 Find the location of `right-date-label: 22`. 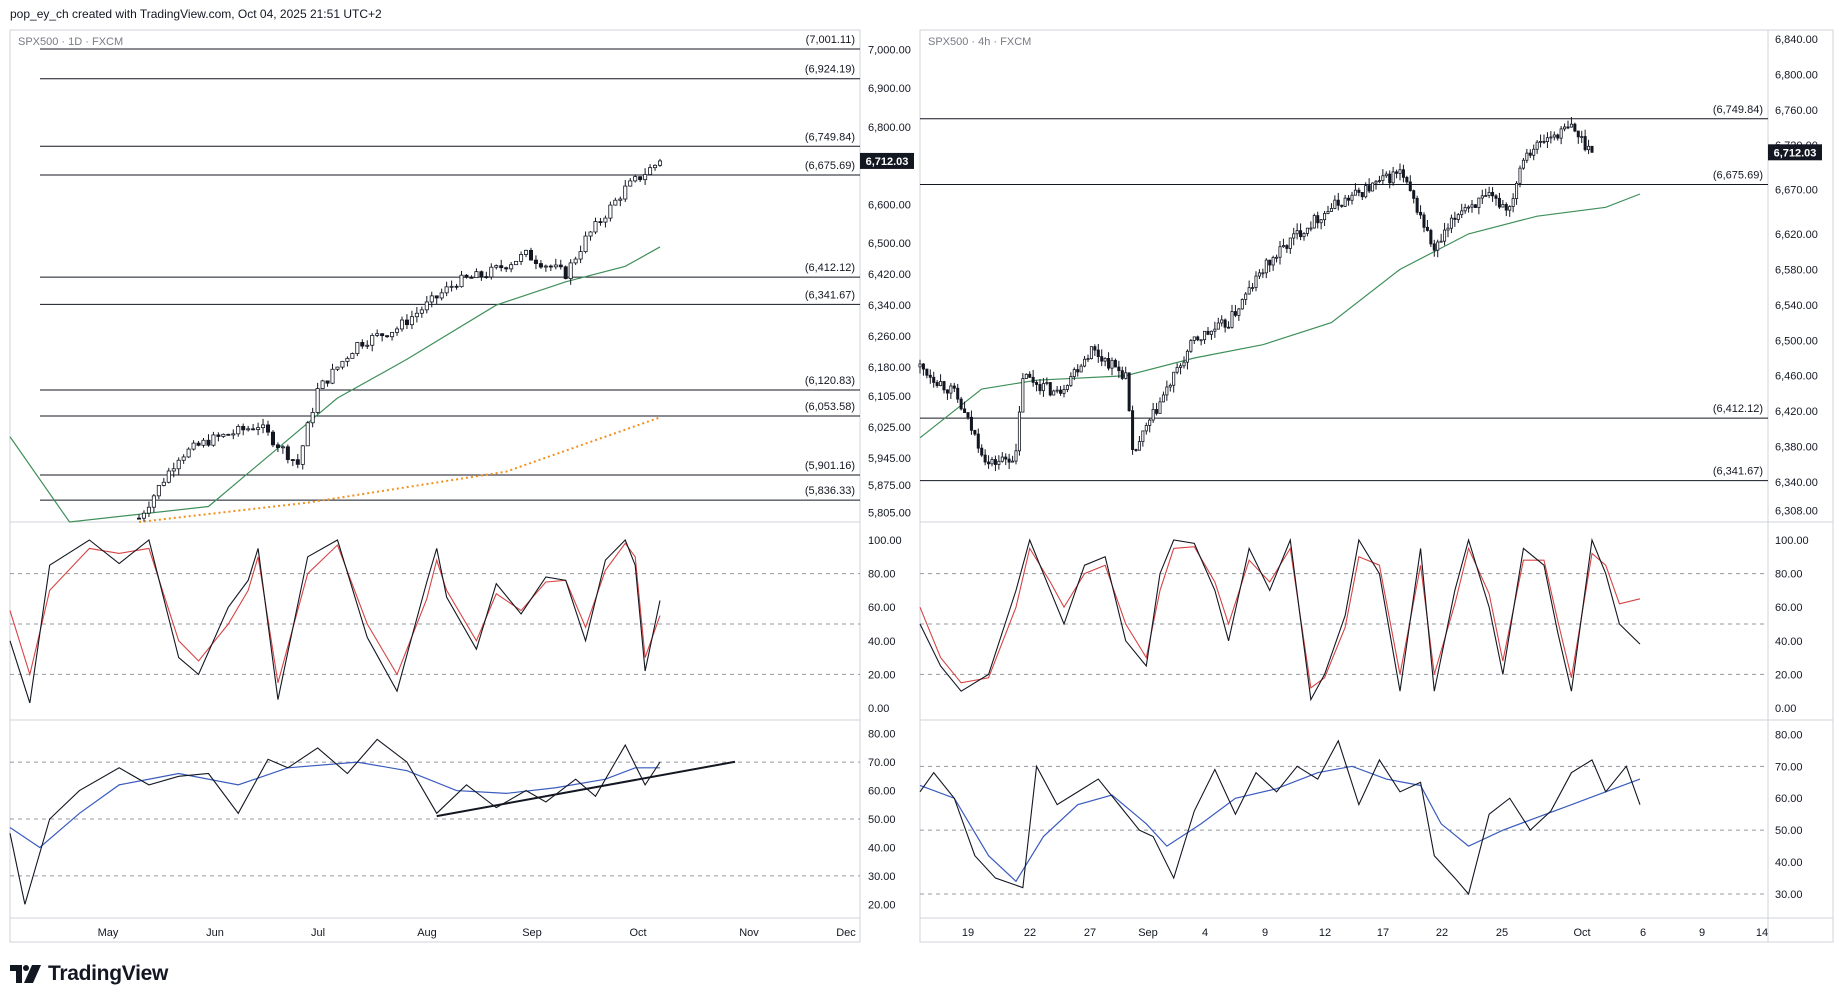

right-date-label: 22 is located at coordinates (1442, 933).